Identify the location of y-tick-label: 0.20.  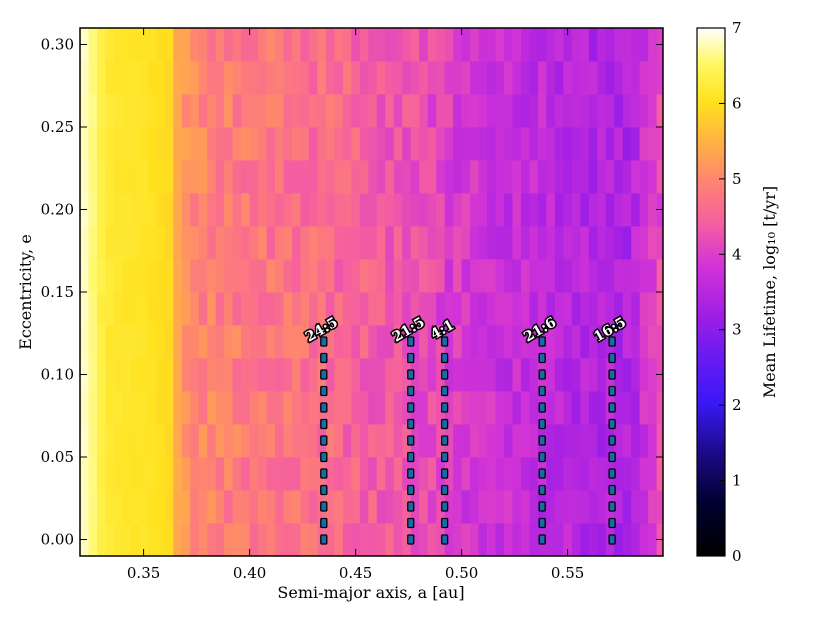
(57, 210).